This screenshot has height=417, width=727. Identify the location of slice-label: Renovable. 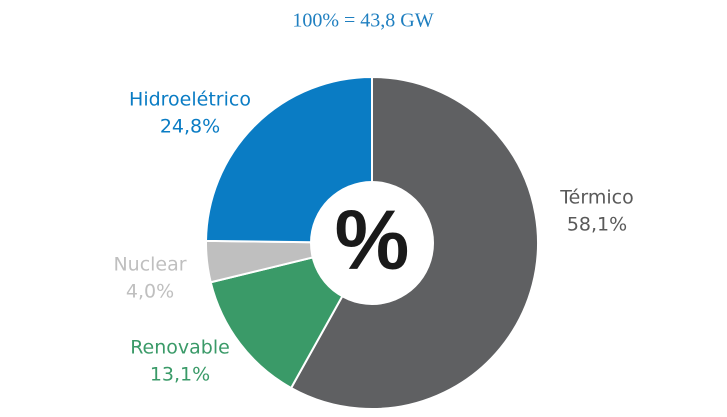
(180, 348).